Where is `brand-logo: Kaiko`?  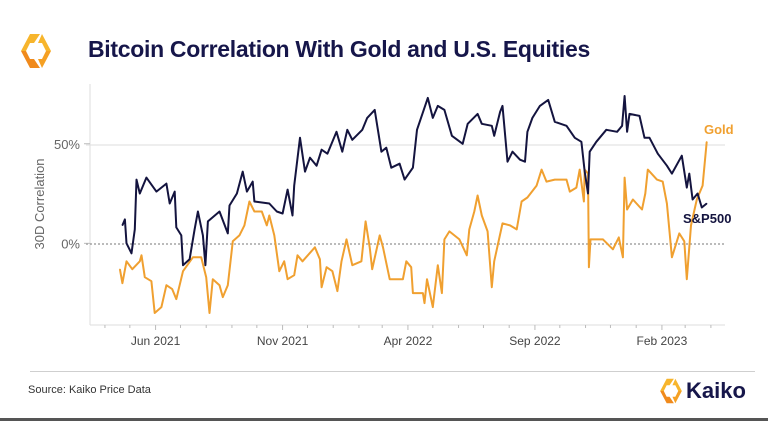
brand-logo: Kaiko is located at coordinates (703, 391).